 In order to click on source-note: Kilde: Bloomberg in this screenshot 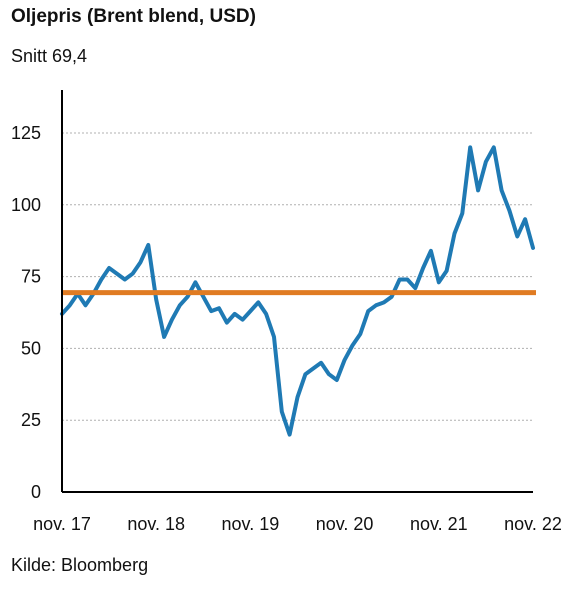, I will do `click(80, 565)`.